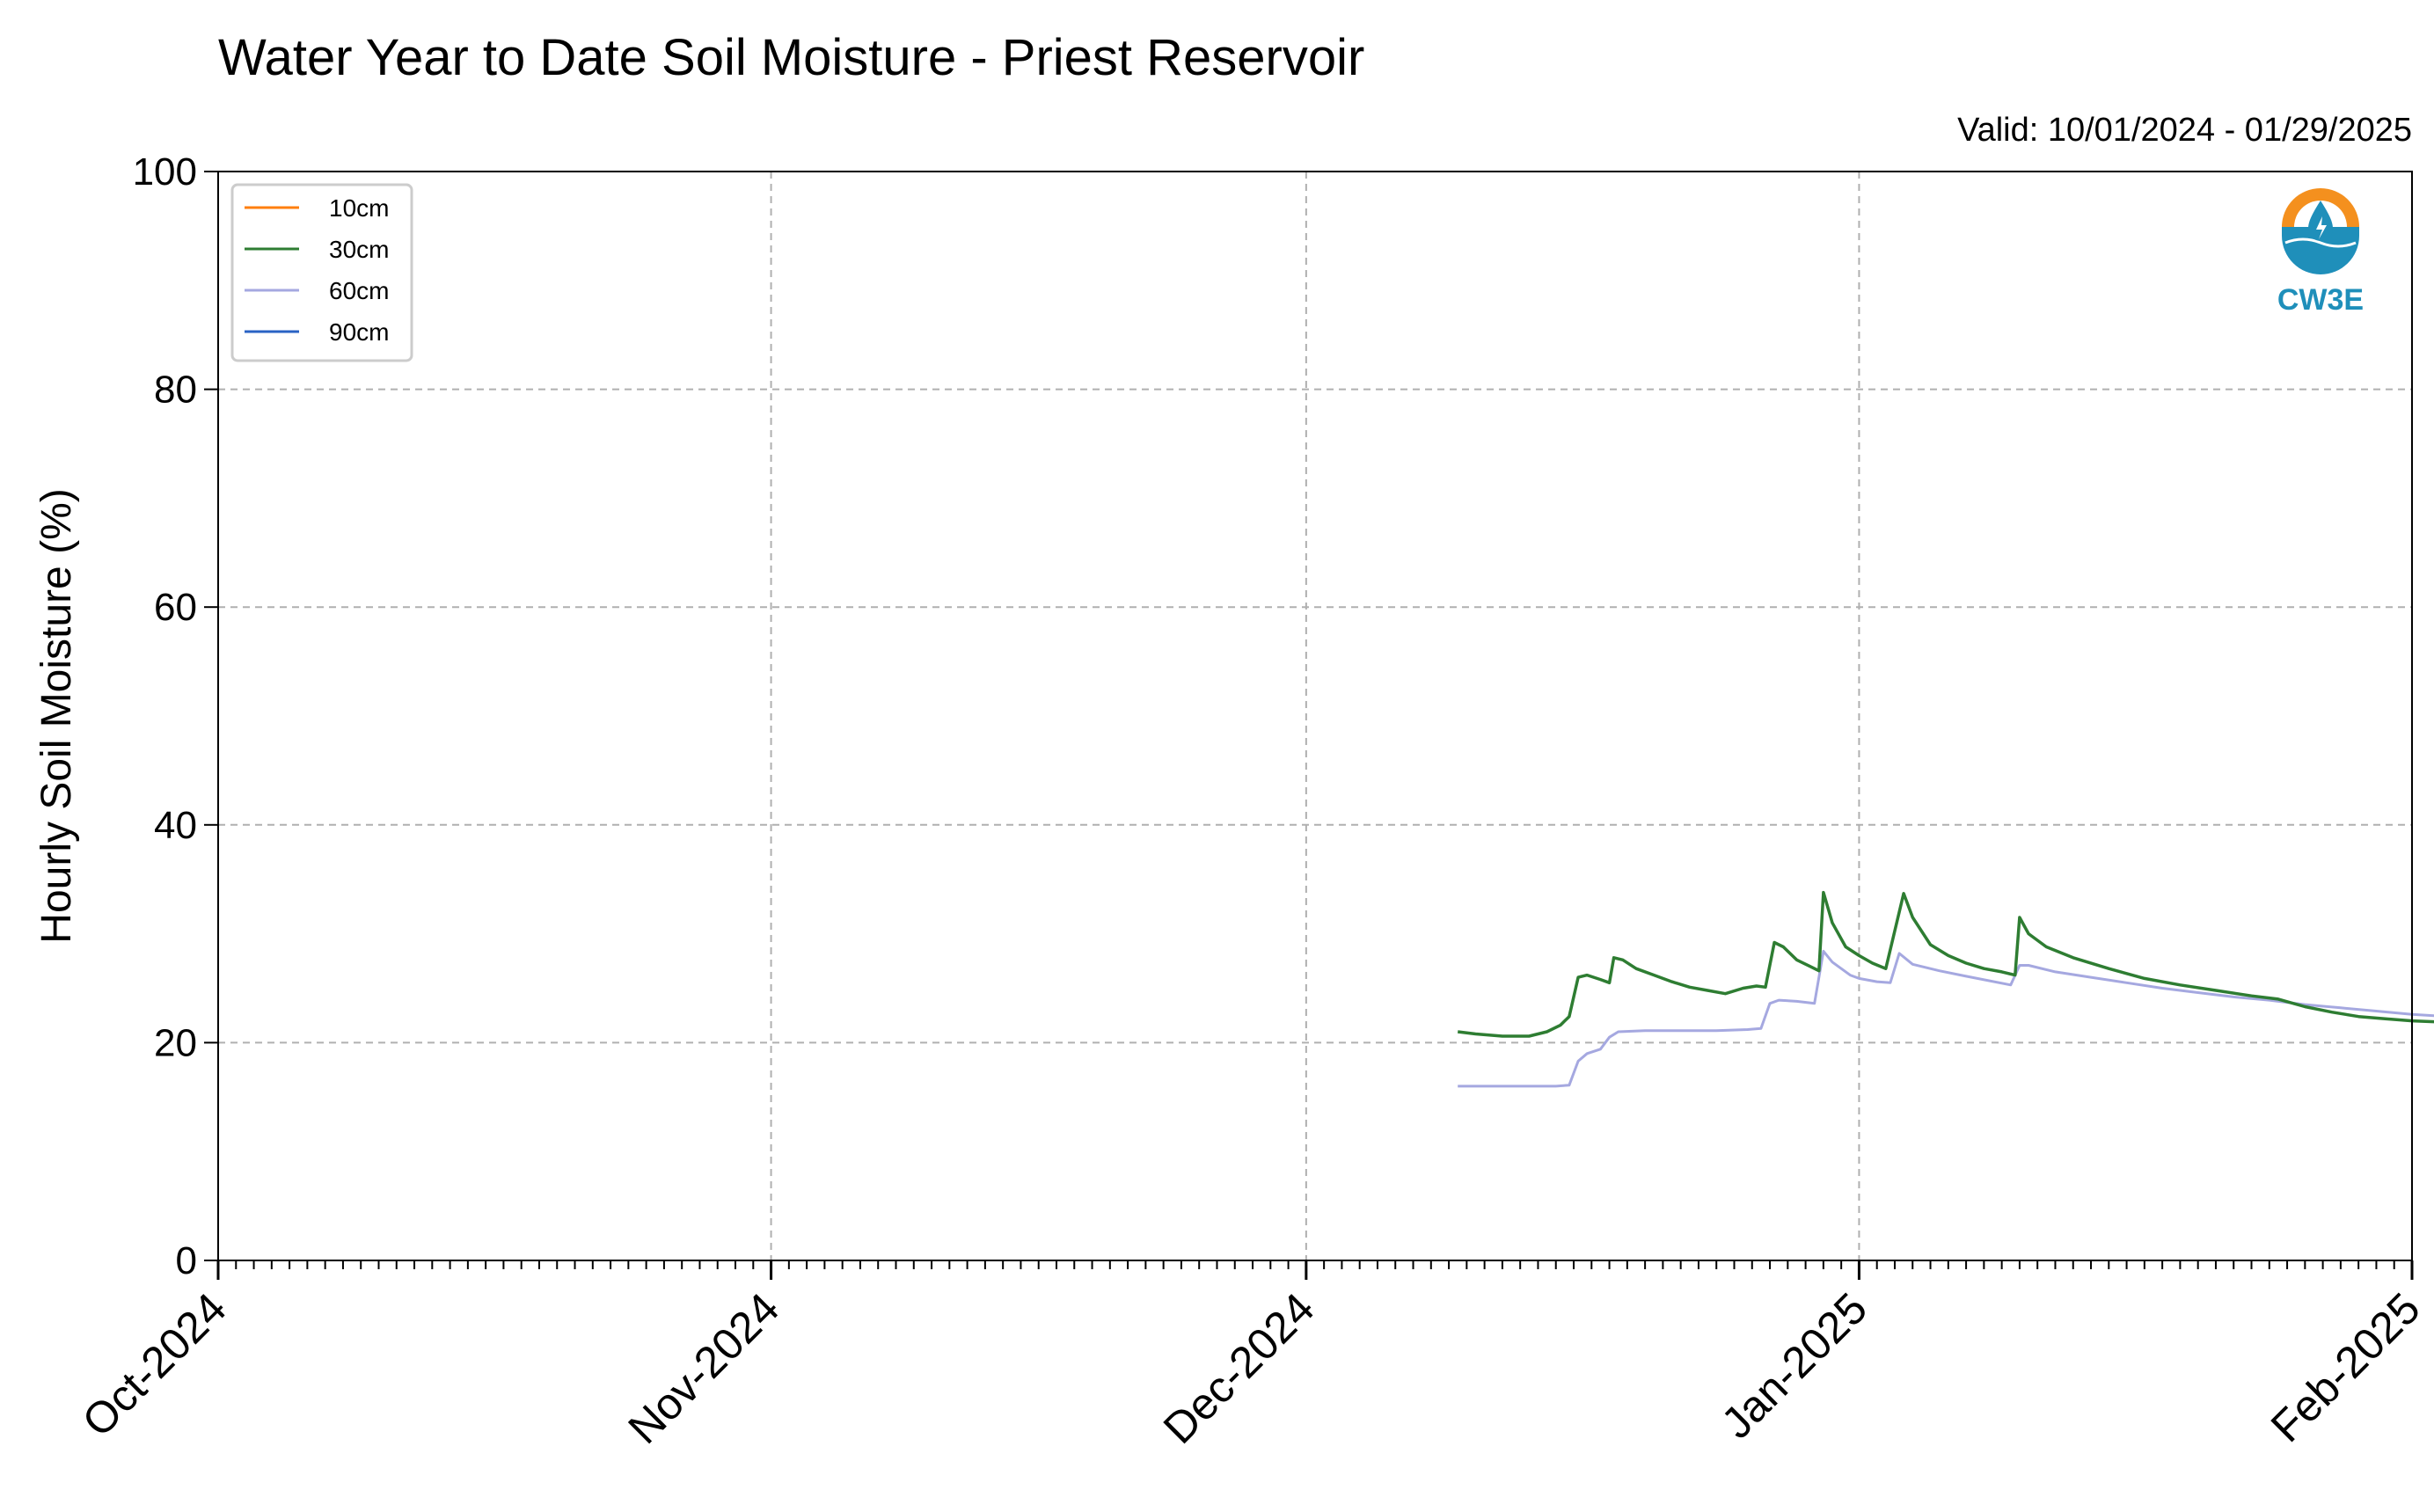 The image size is (2434, 1512). Describe the element at coordinates (2321, 300) in the screenshot. I see `logo-text: CW3E` at that location.